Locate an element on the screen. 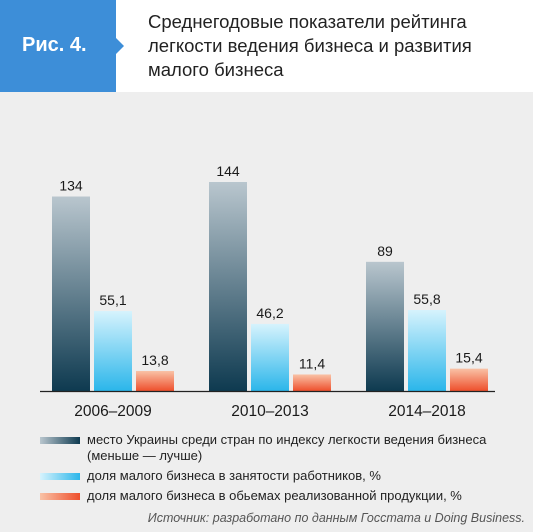 Image resolution: width=533 pixels, height=532 pixels. data-label-0-0: 134 is located at coordinates (71, 186).